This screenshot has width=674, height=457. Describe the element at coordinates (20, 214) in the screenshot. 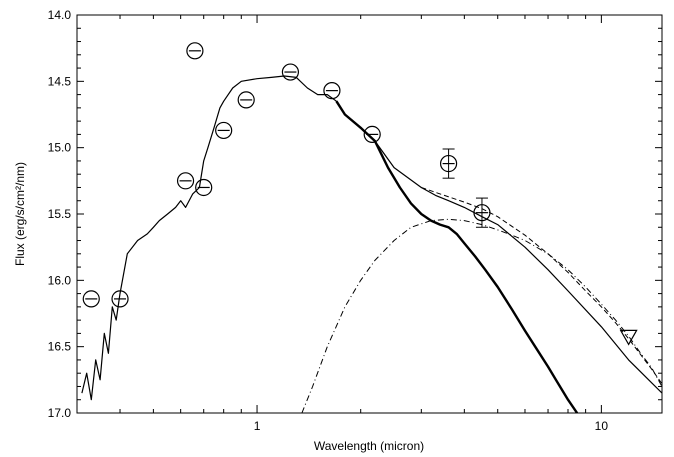

I see `y-axis-label: Flux (erg/s/cm²/nm)` at that location.